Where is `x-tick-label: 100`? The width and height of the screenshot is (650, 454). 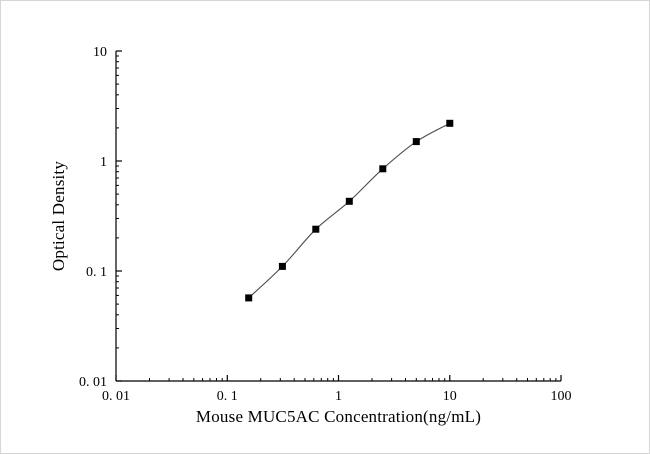
x-tick-label: 100 is located at coordinates (561, 396).